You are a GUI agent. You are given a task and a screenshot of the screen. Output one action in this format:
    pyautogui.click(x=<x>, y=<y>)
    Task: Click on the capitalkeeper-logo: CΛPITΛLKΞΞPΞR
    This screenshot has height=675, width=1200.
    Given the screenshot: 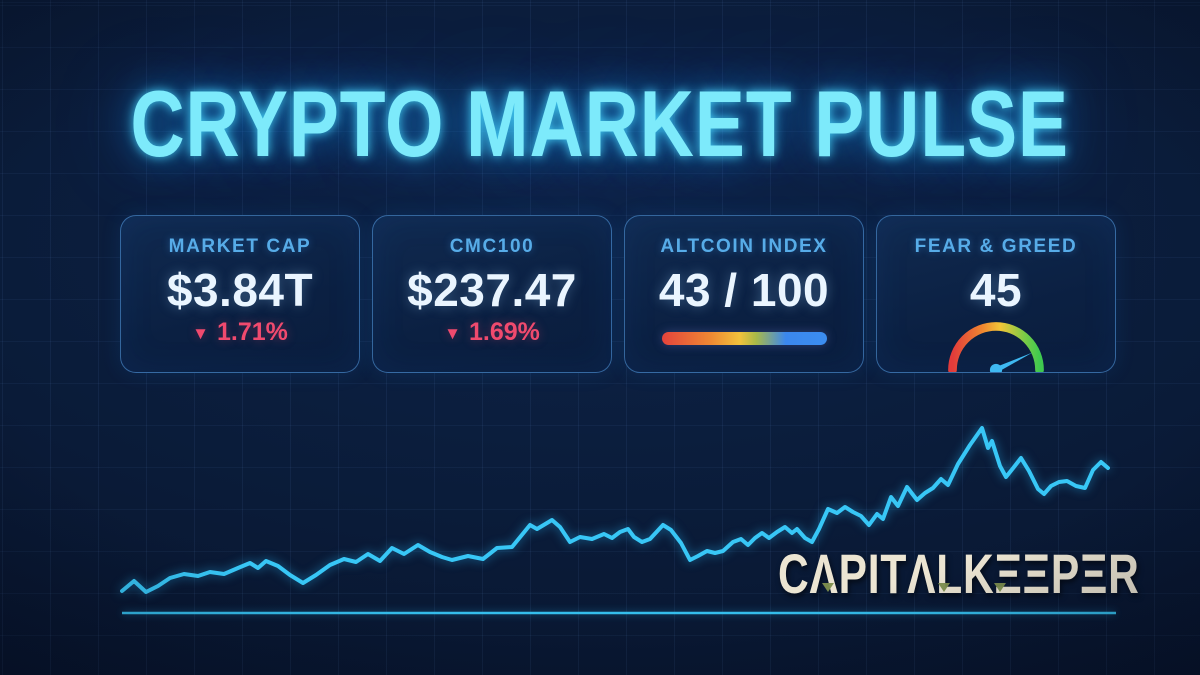 What is the action you would take?
    pyautogui.click(x=973, y=576)
    